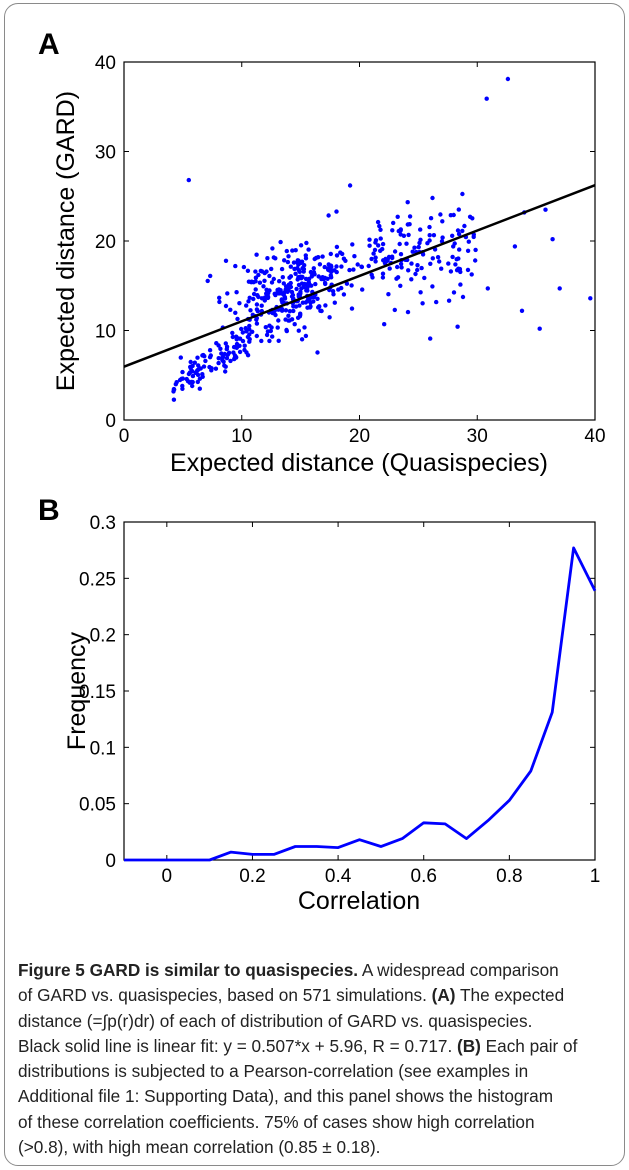 This screenshot has width=629, height=1170. I want to click on caption-panel-ref: (B), so click(469, 1045).